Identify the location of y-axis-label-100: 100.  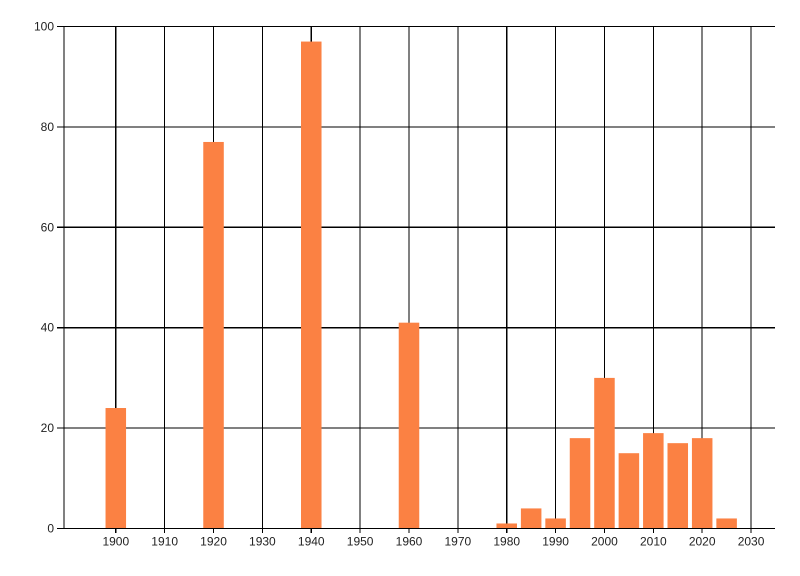
(44, 27).